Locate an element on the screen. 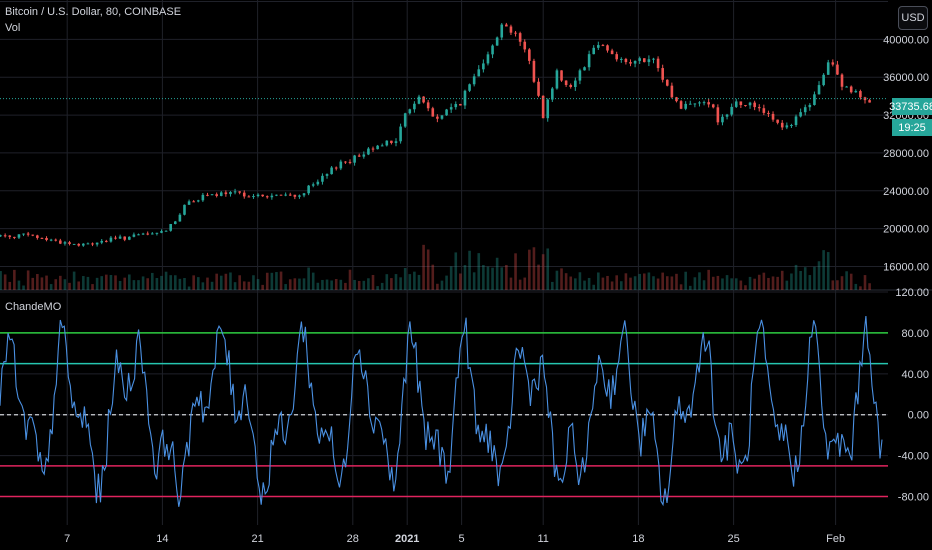 This screenshot has width=932, height=550. cmo-axis-label: 120.00 is located at coordinates (912, 293).